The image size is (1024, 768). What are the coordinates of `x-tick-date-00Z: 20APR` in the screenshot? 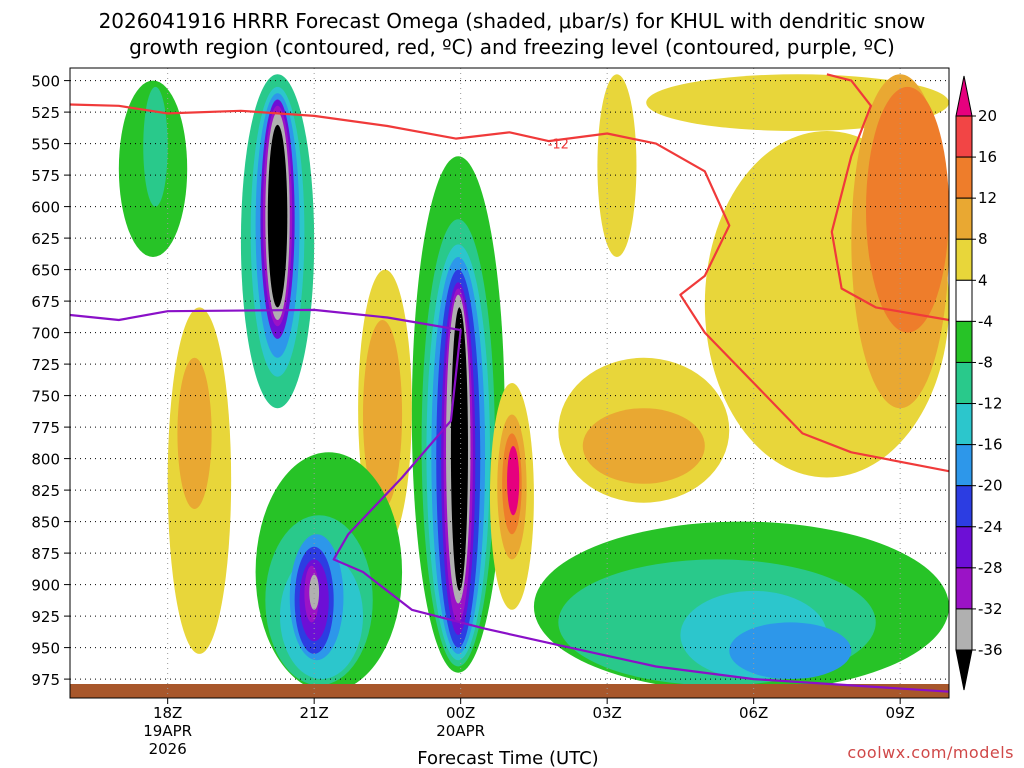 It's located at (460, 731).